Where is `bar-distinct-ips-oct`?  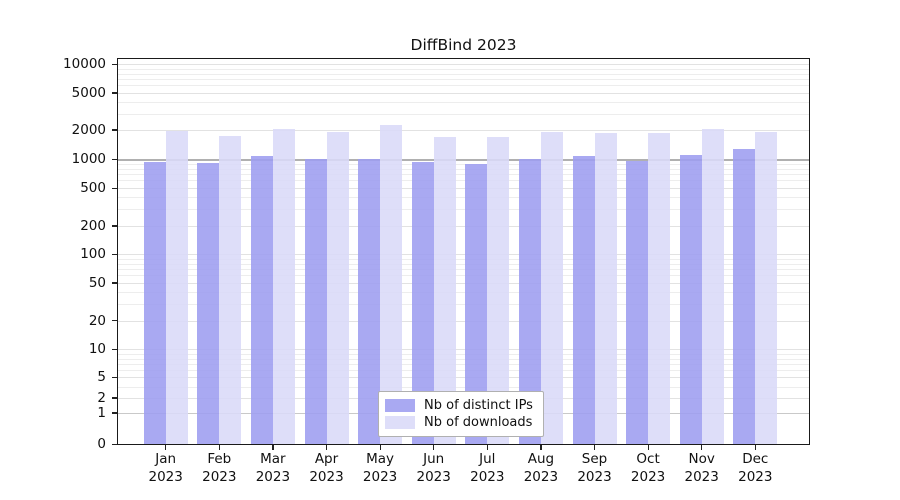 bar-distinct-ips-oct is located at coordinates (637, 302).